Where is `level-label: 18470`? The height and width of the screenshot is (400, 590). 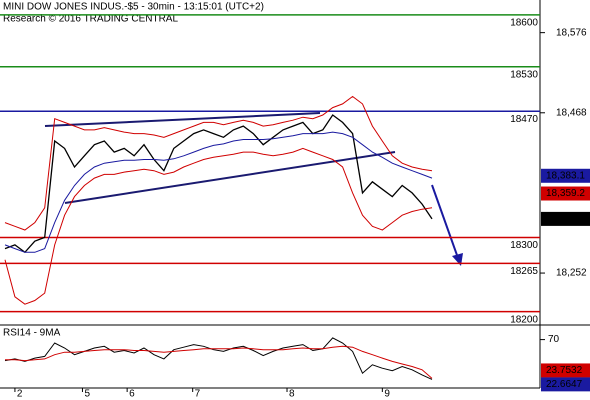
level-label: 18470 is located at coordinates (524, 119).